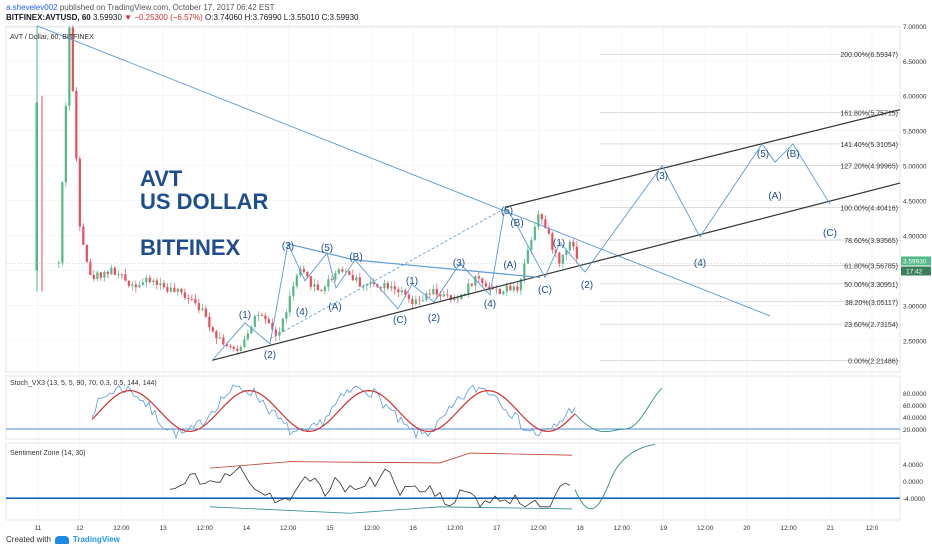 The height and width of the screenshot is (550, 932). Describe the element at coordinates (869, 55) in the screenshot. I see `fib-label: 200.00%(6.59347)` at that location.